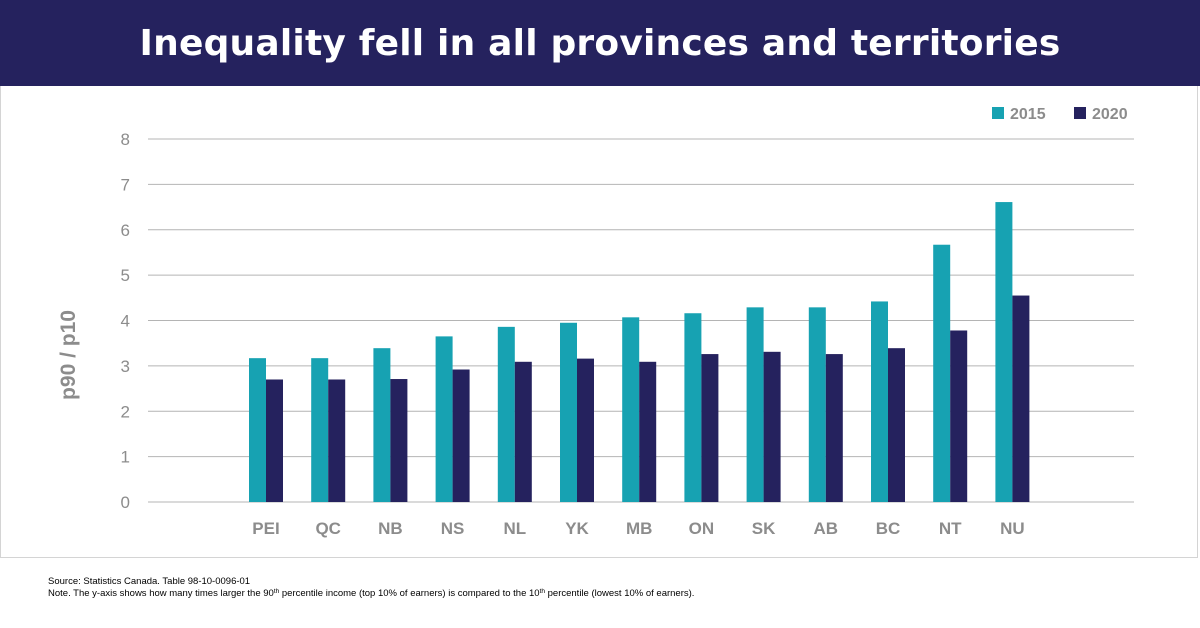  What do you see at coordinates (755, 404) in the screenshot?
I see `bar-2015-sk` at bounding box center [755, 404].